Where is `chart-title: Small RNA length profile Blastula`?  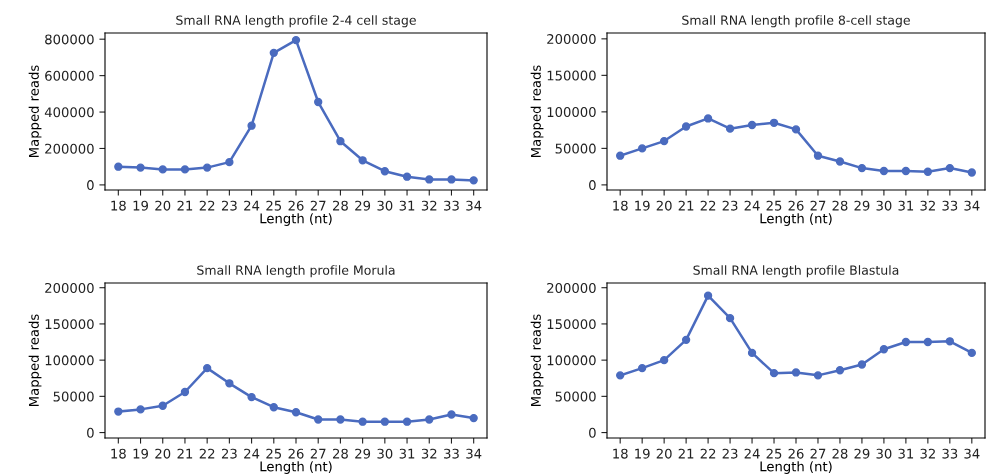
chart-title: Small RNA length profile Blastula is located at coordinates (796, 271).